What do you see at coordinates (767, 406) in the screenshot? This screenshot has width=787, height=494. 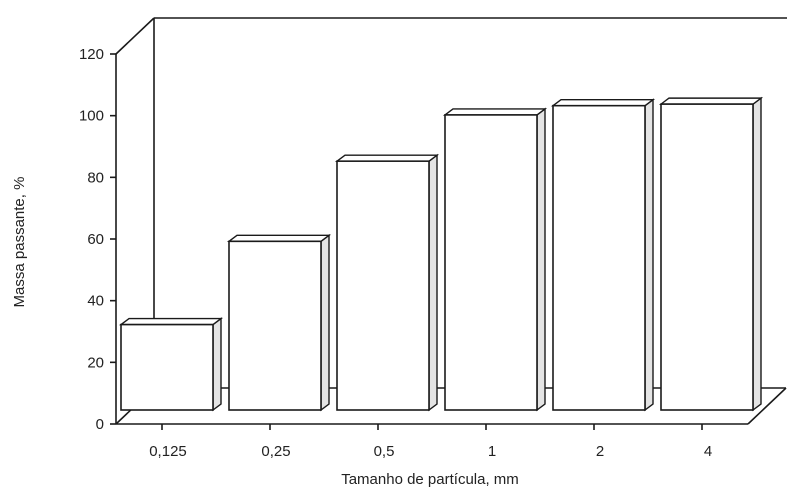 I see `floor-right-edge` at bounding box center [767, 406].